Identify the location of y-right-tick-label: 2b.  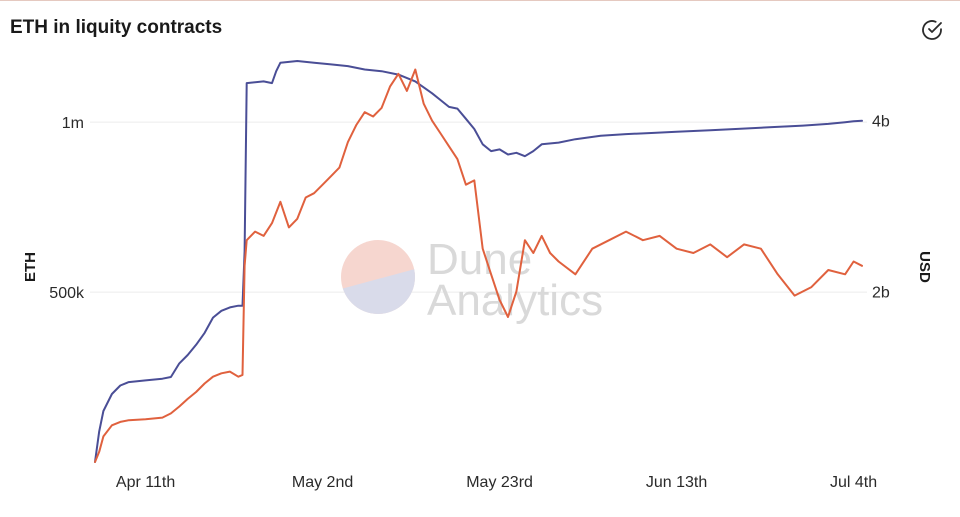
(881, 292).